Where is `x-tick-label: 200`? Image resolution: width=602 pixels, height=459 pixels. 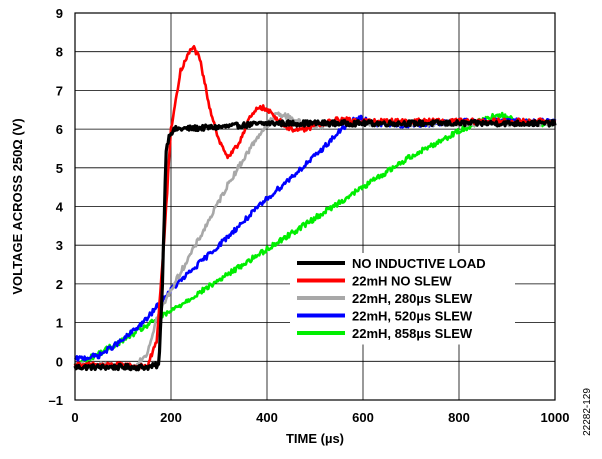
x-tick-label: 200 is located at coordinates (171, 417).